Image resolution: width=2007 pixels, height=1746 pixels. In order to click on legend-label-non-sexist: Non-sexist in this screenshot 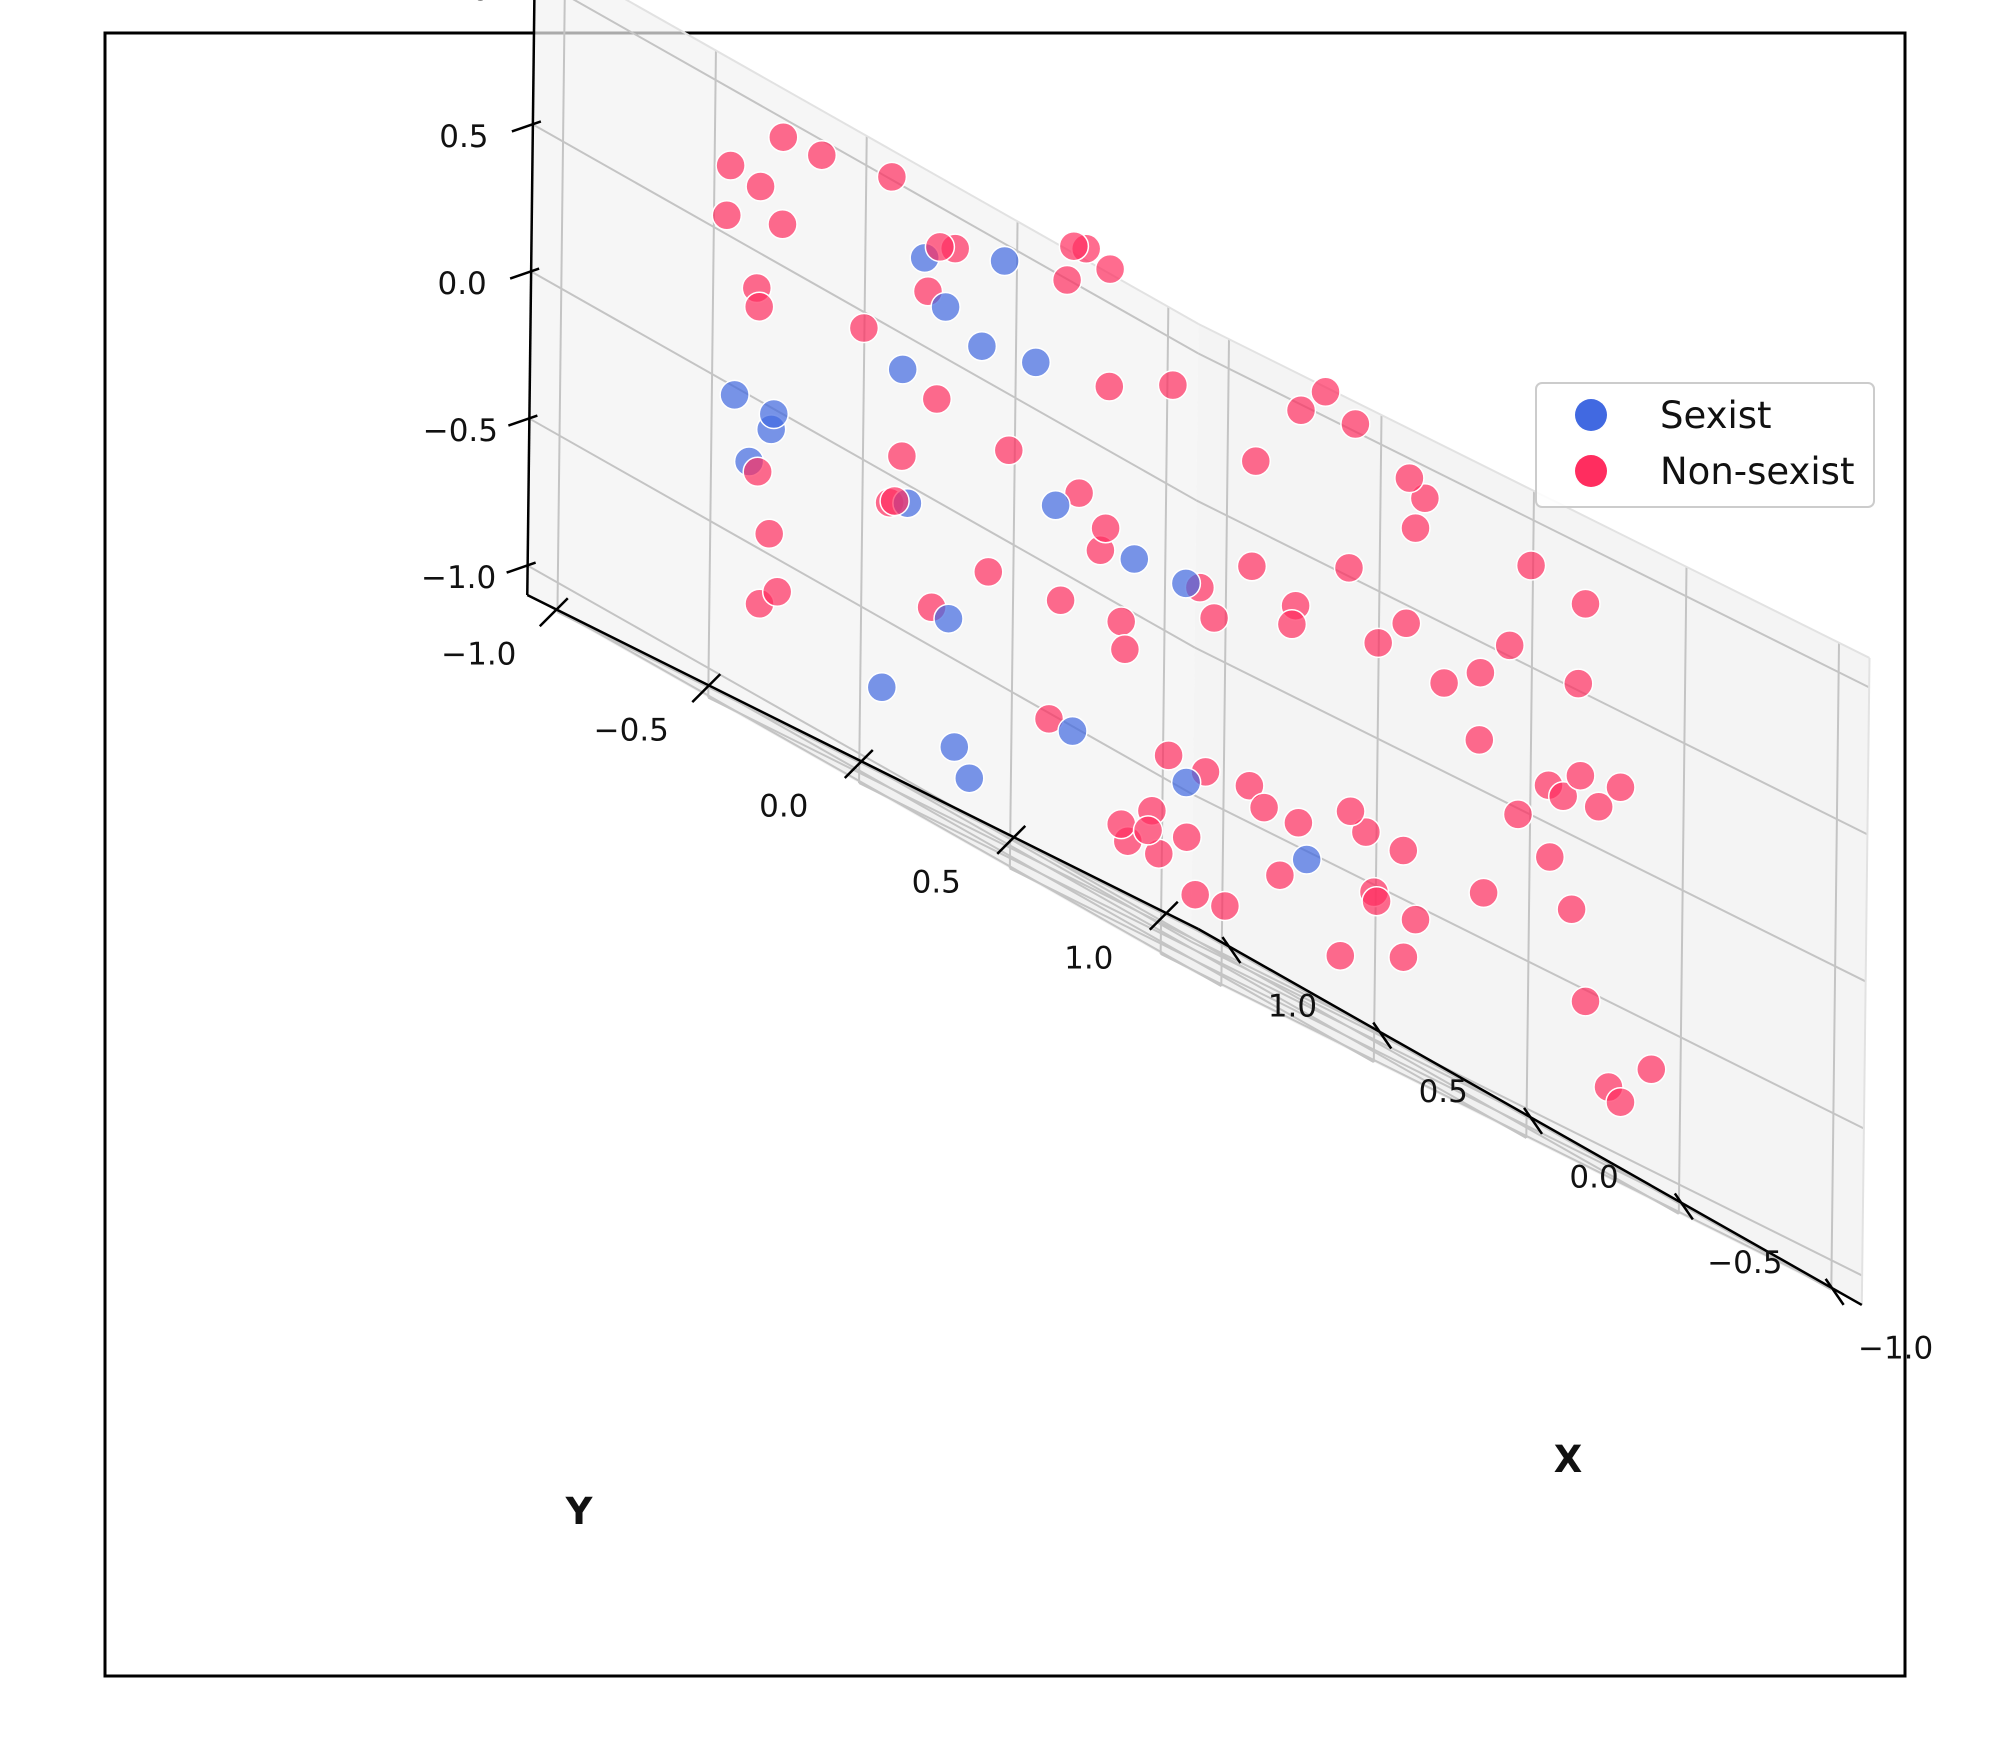, I will do `click(1757, 471)`.